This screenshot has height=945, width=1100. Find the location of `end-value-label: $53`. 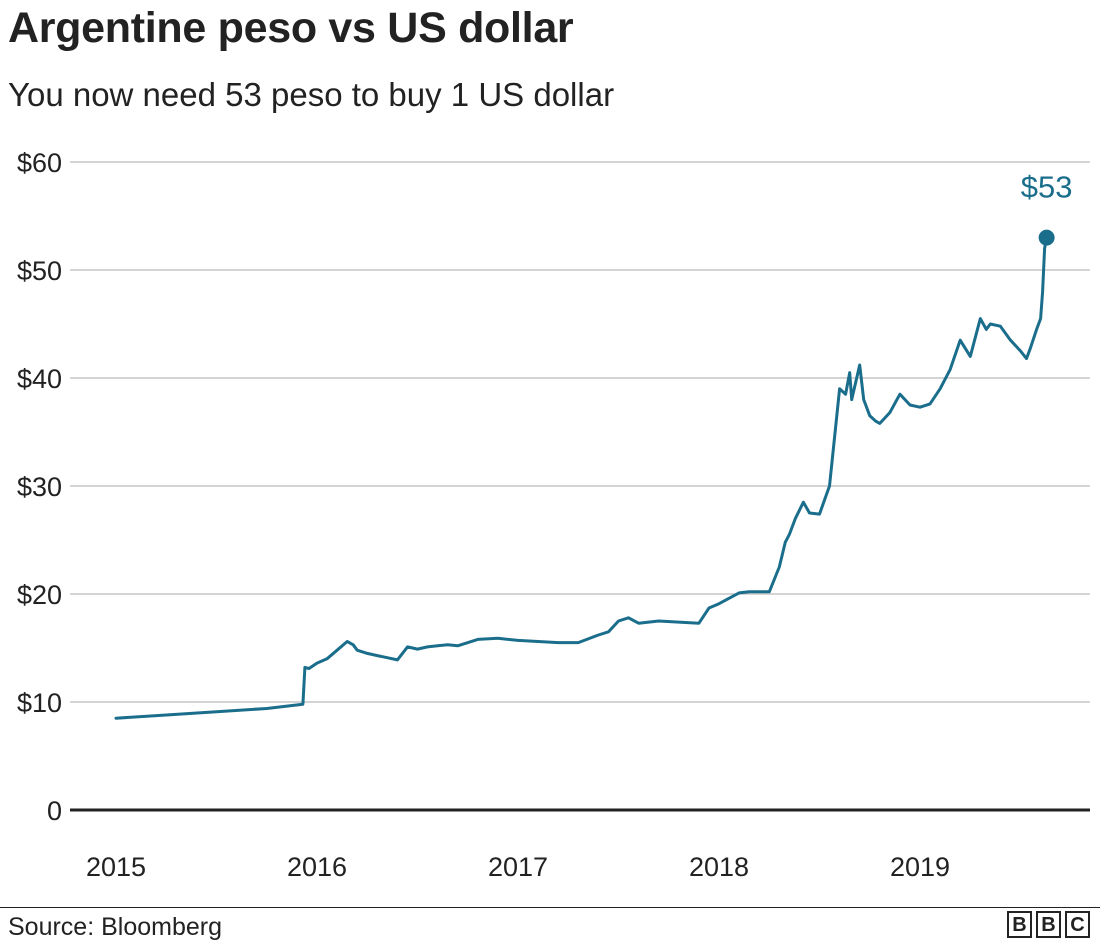

end-value-label: $53 is located at coordinates (1047, 187).